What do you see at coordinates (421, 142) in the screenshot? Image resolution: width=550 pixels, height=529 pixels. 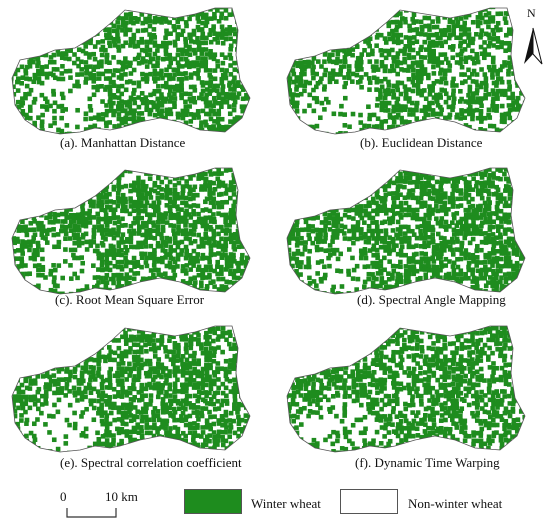 I see `panel-caption-b: (b). Euclidean Distance` at bounding box center [421, 142].